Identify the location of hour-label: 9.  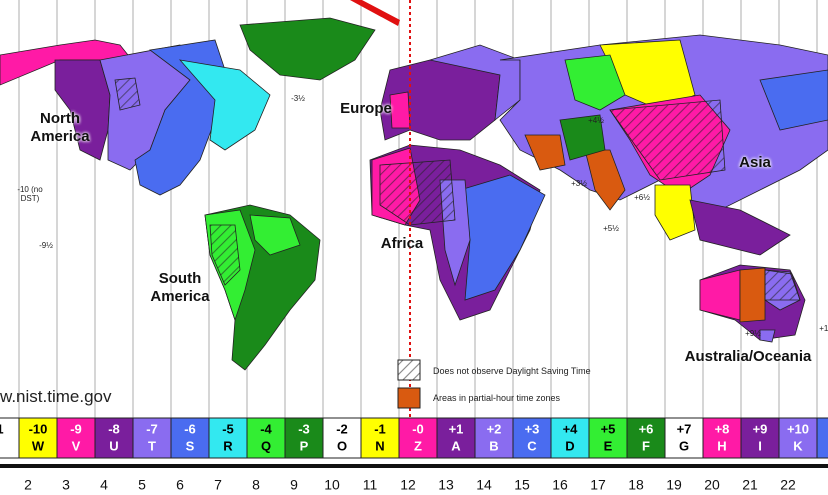
(294, 485).